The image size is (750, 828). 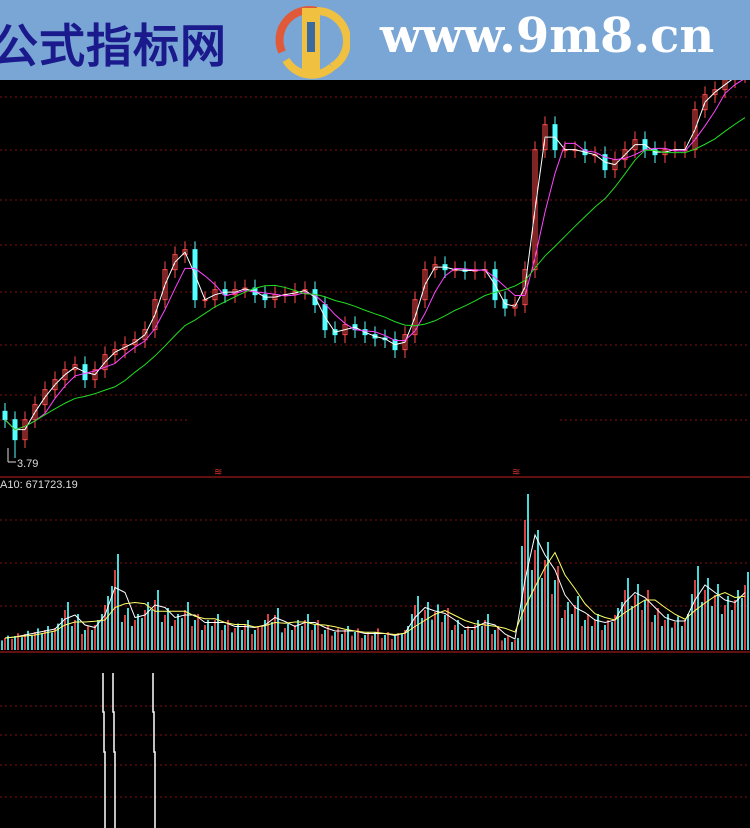 What do you see at coordinates (375, 595) in the screenshot?
I see `volume-ma2-line` at bounding box center [375, 595].